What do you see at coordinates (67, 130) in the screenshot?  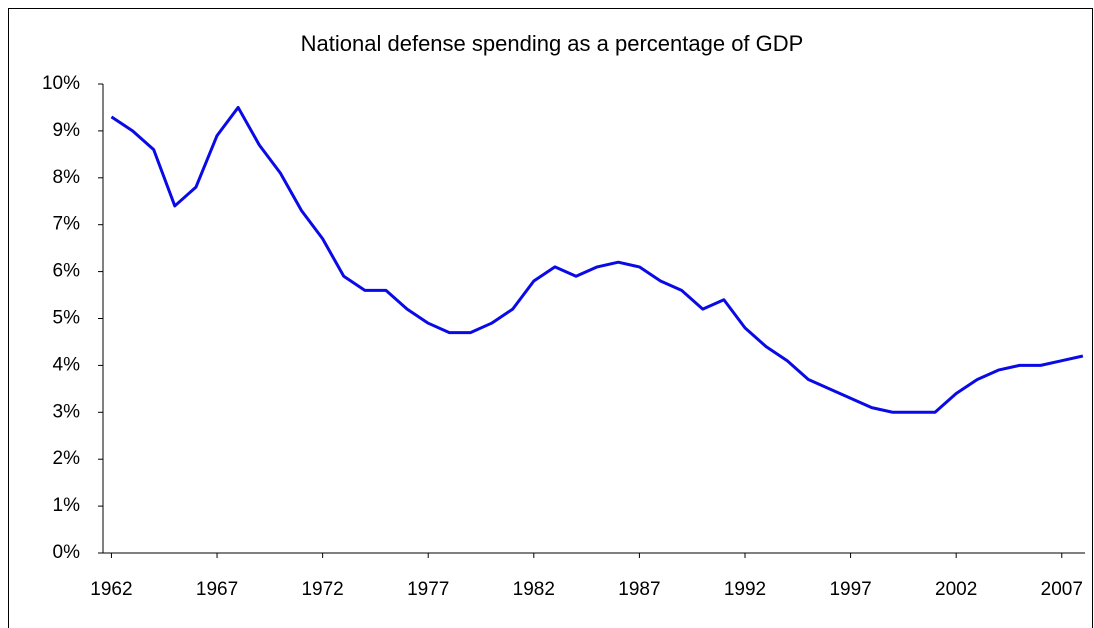 I see `y-tick-label: 9%` at bounding box center [67, 130].